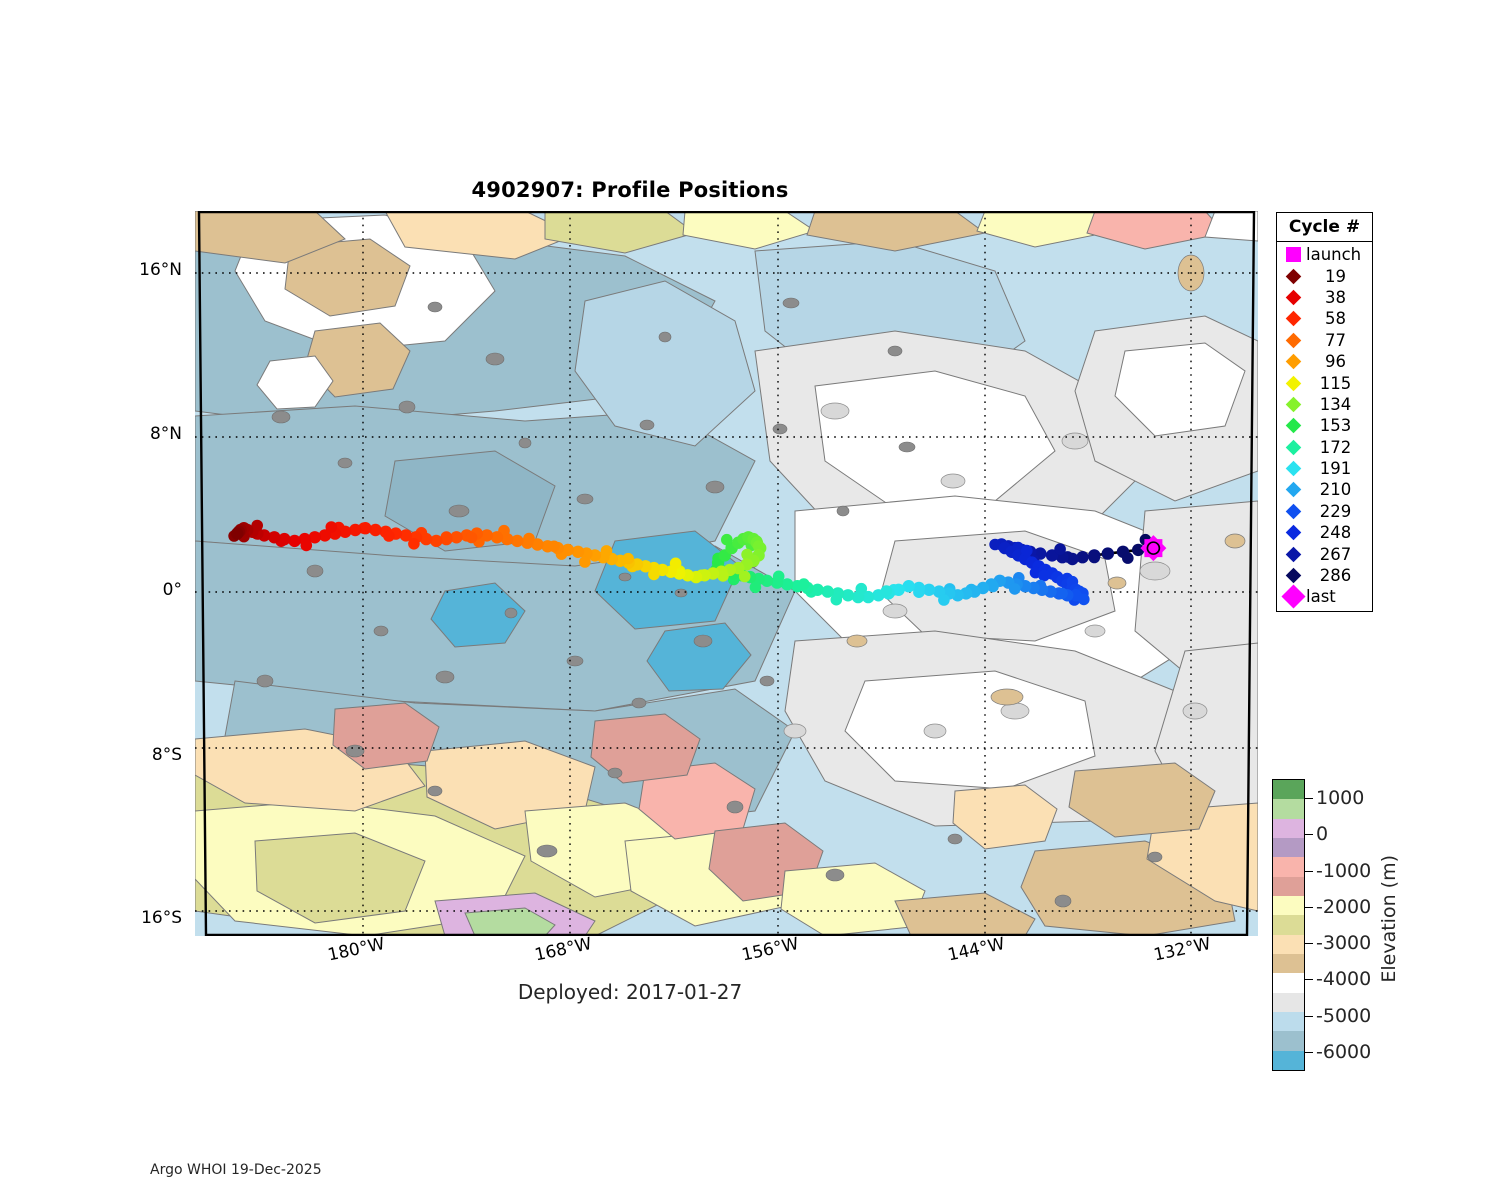 Image resolution: width=1500 pixels, height=1200 pixels. Describe the element at coordinates (563, 949) in the screenshot. I see `x-tick-168w: 168°W` at that location.